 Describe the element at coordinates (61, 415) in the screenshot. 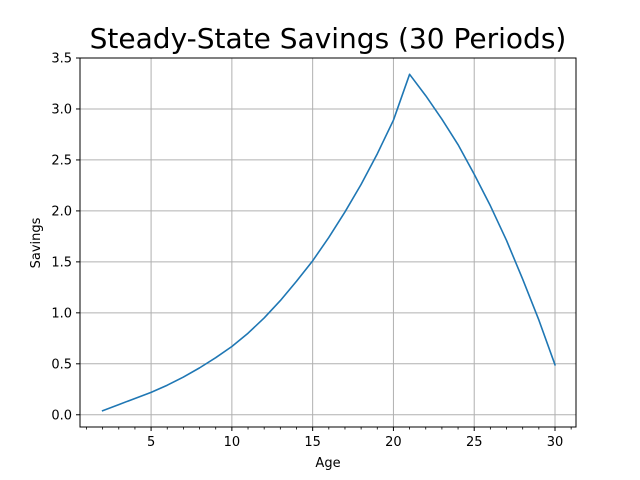

I see `y-tick-label: 0.0` at that location.